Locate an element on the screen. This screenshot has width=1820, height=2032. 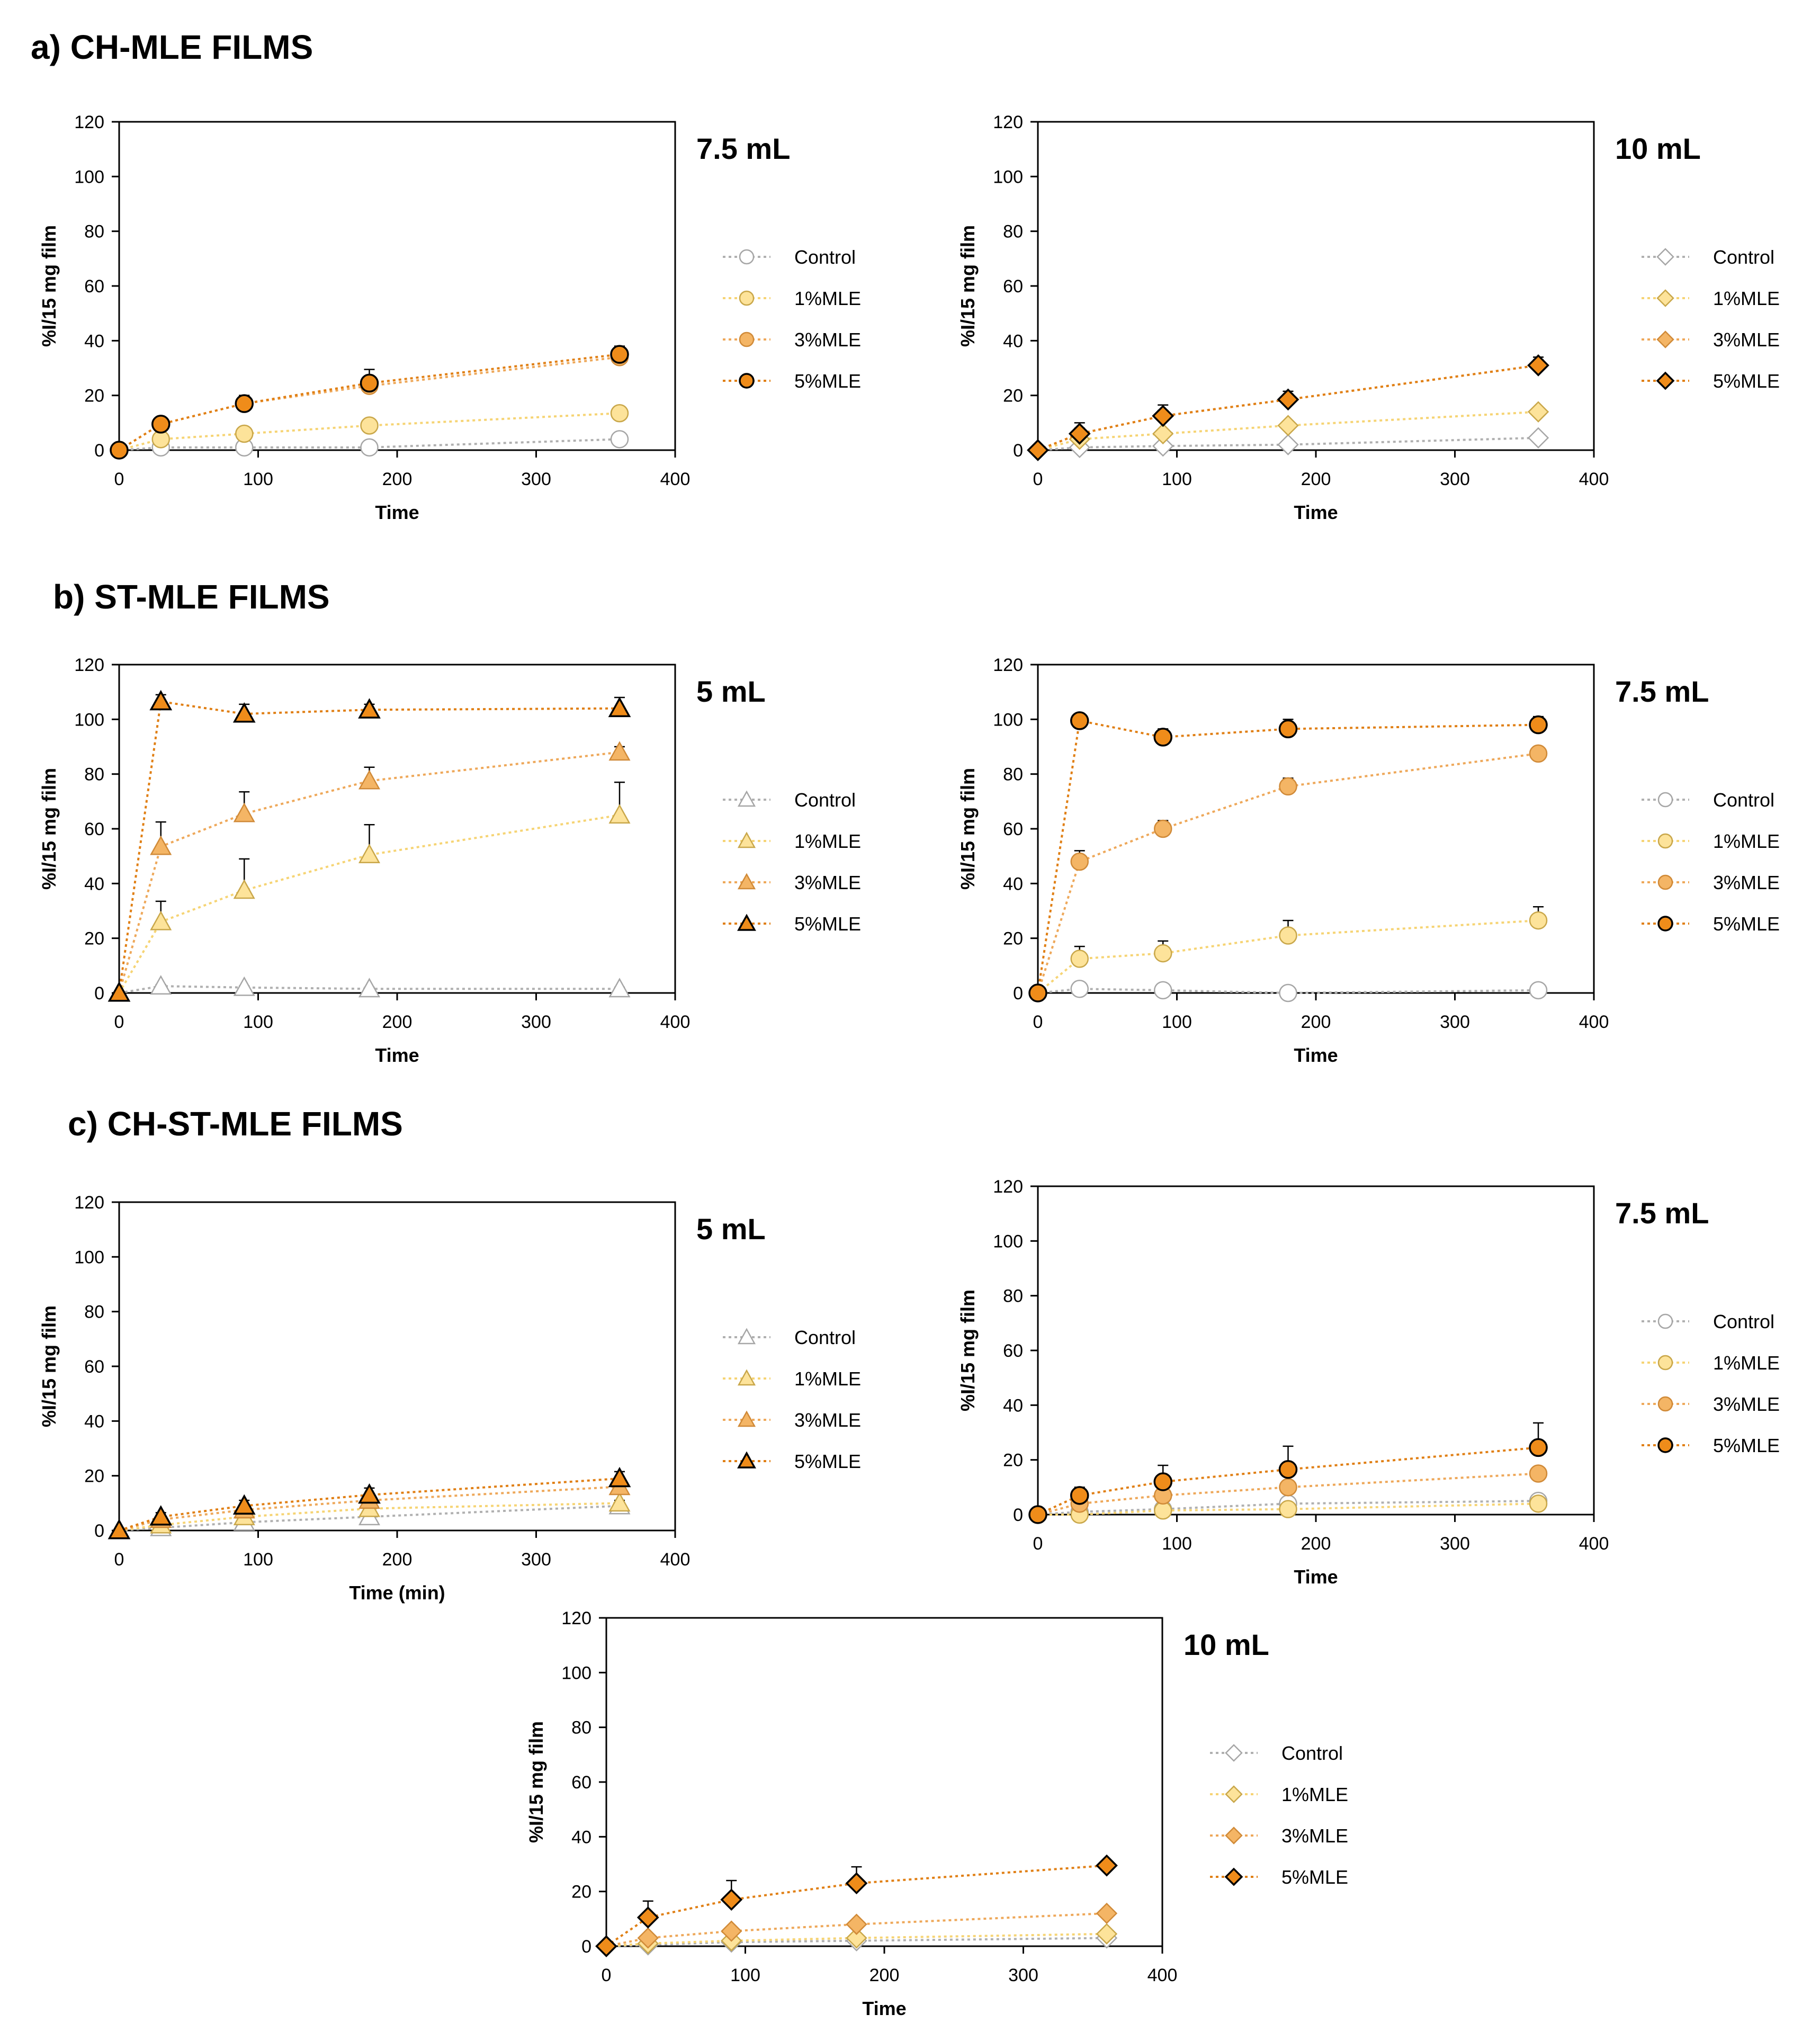
y-axis-label: %I/15 mg film is located at coordinates (968, 1351).